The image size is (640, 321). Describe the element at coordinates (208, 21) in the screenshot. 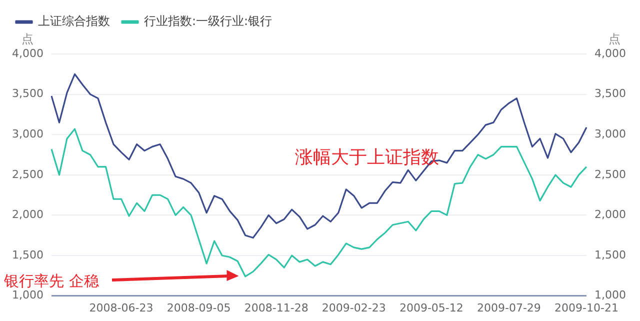

I see `legend-label: 行业指数:一级行业:银行` at that location.